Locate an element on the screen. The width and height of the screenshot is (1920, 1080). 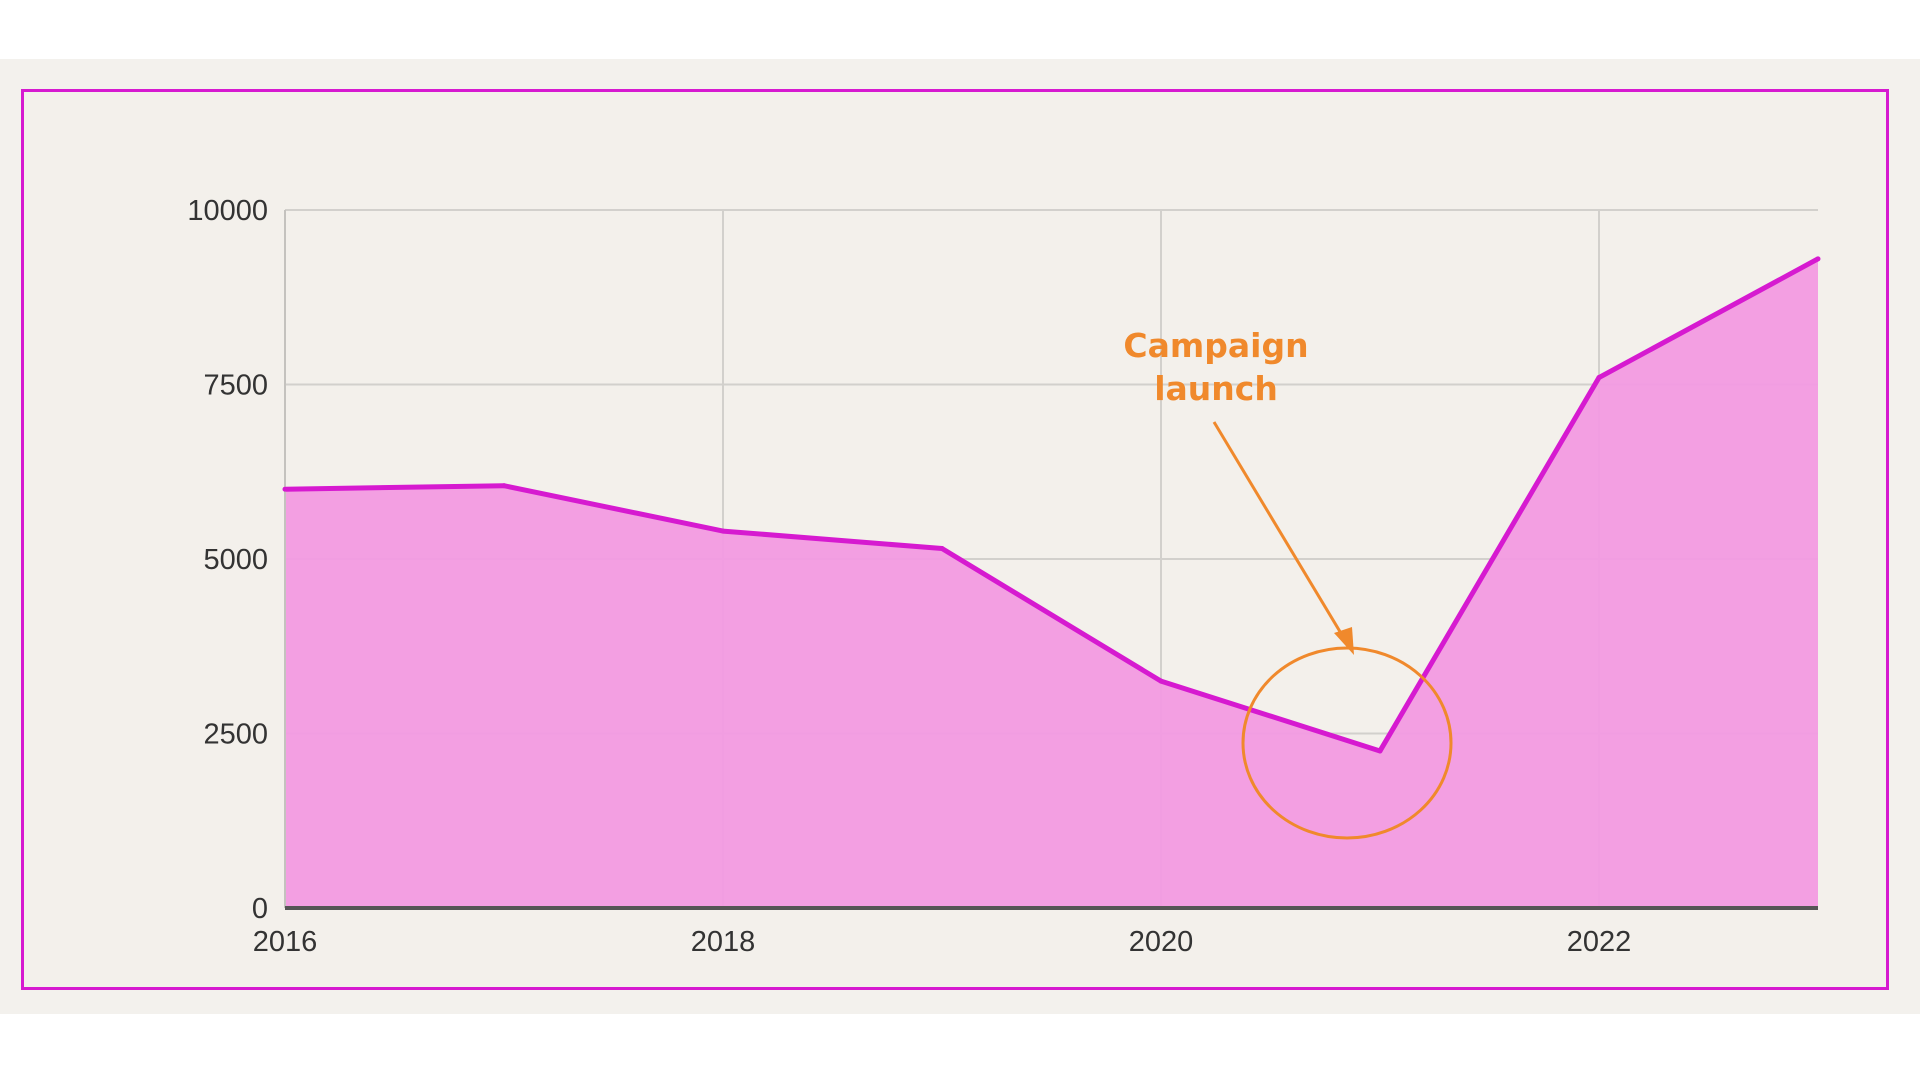
x-axis-ticks: 2016 2018 2020 2022 is located at coordinates (942, 942).